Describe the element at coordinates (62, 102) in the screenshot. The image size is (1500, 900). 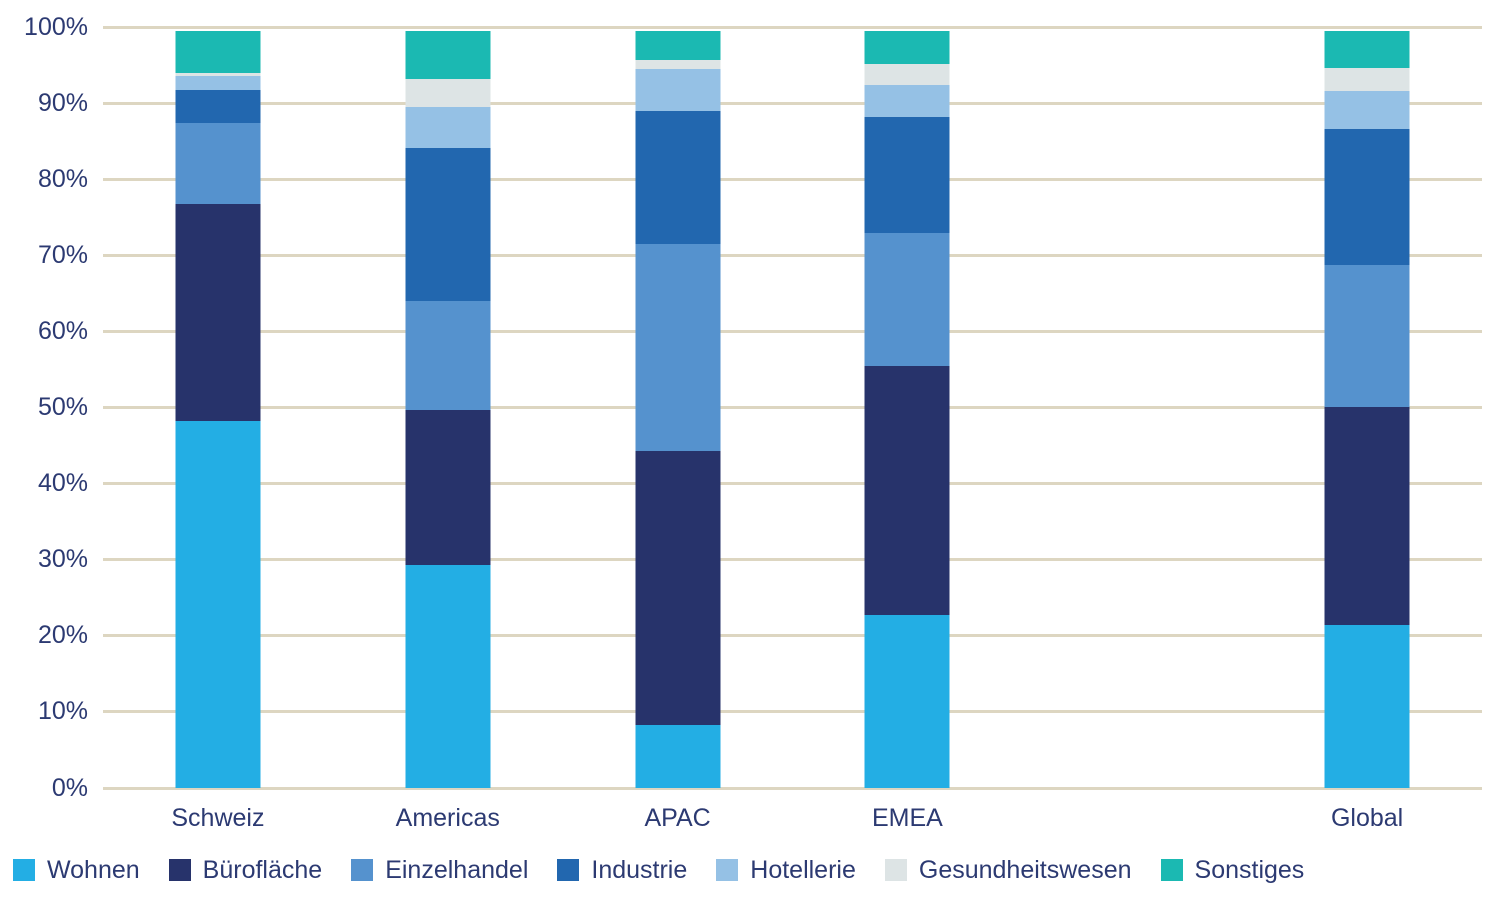
I see `y-tick-label: 90%` at that location.